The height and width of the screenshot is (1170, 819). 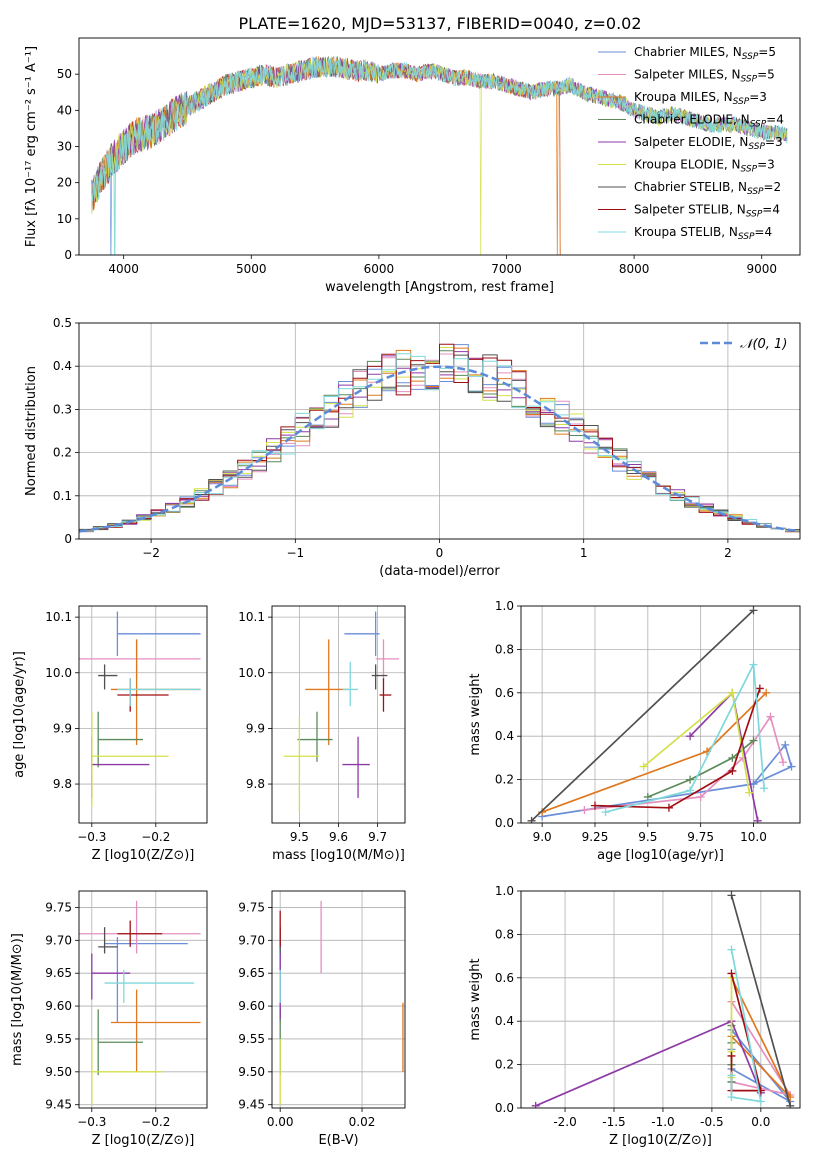 What do you see at coordinates (634, 269) in the screenshot?
I see `tick-label-x: 8000` at bounding box center [634, 269].